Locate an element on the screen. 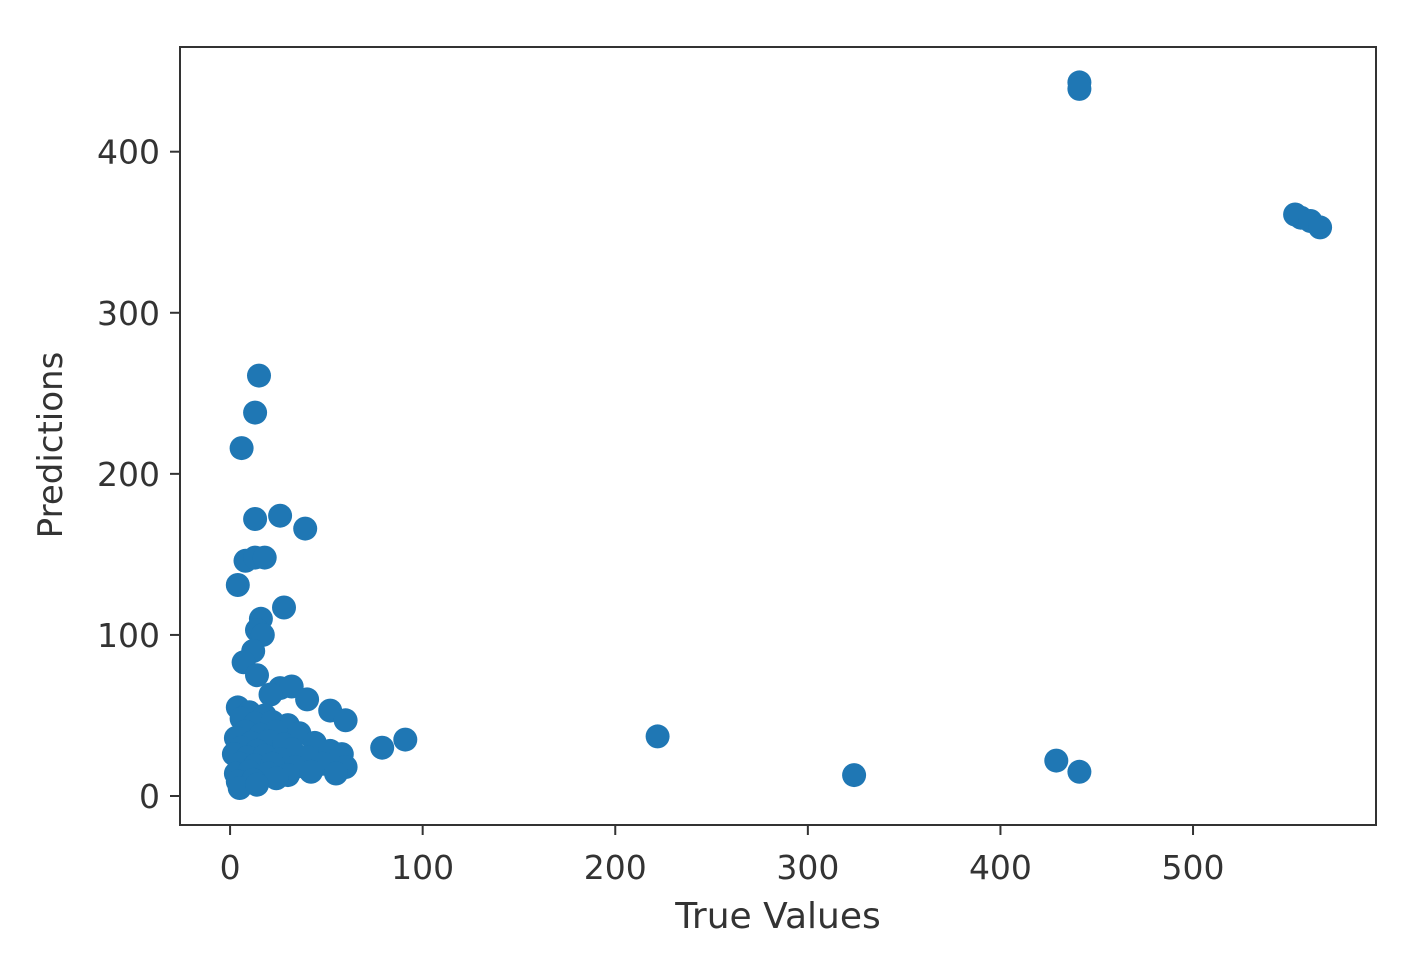  x-tick-label: 200 is located at coordinates (615, 867).